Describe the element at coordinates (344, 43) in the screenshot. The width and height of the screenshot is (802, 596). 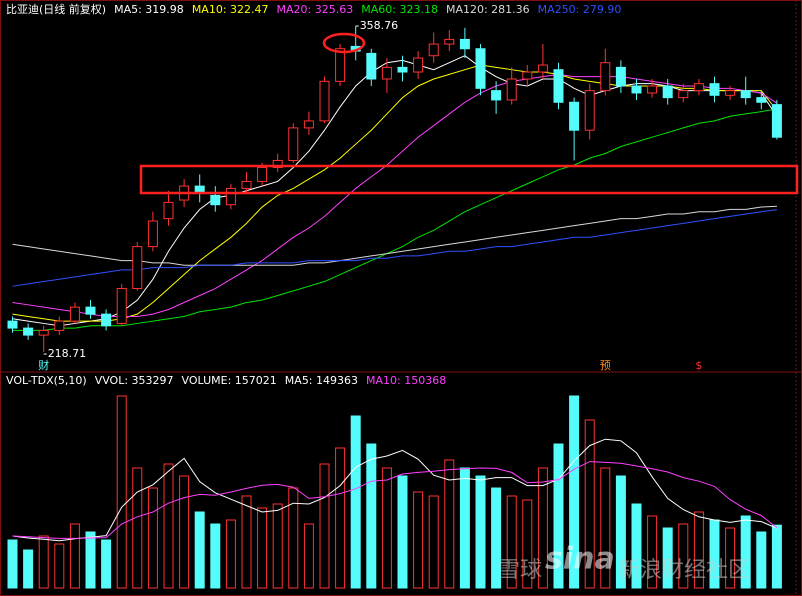
I see `highlight-ellipse` at that location.